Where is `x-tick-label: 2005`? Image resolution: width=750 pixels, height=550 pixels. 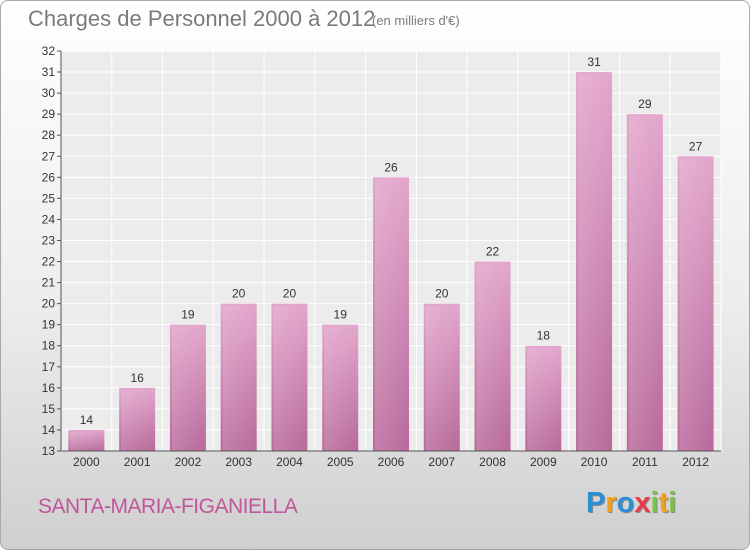
x-tick-label: 2005 is located at coordinates (340, 462).